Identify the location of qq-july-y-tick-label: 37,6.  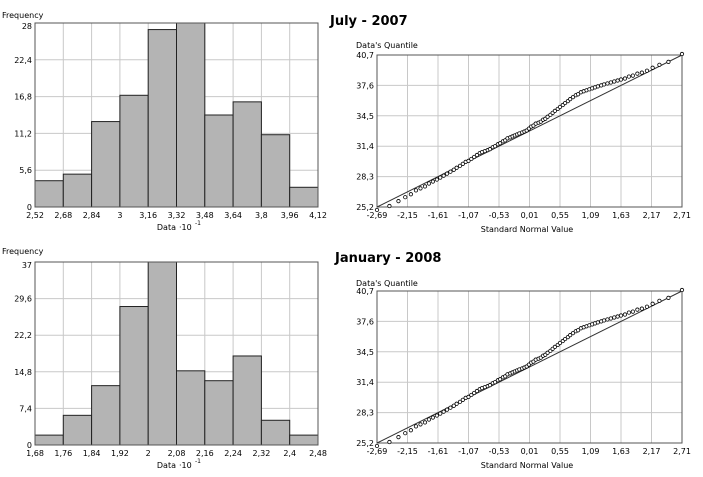
(365, 85).